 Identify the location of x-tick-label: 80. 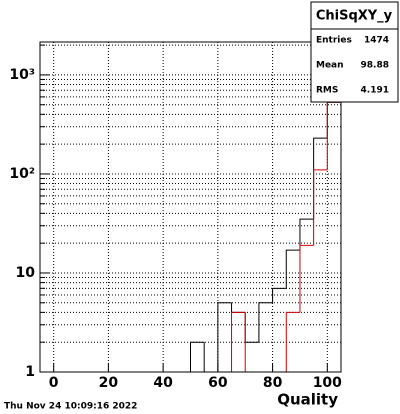
(273, 383).